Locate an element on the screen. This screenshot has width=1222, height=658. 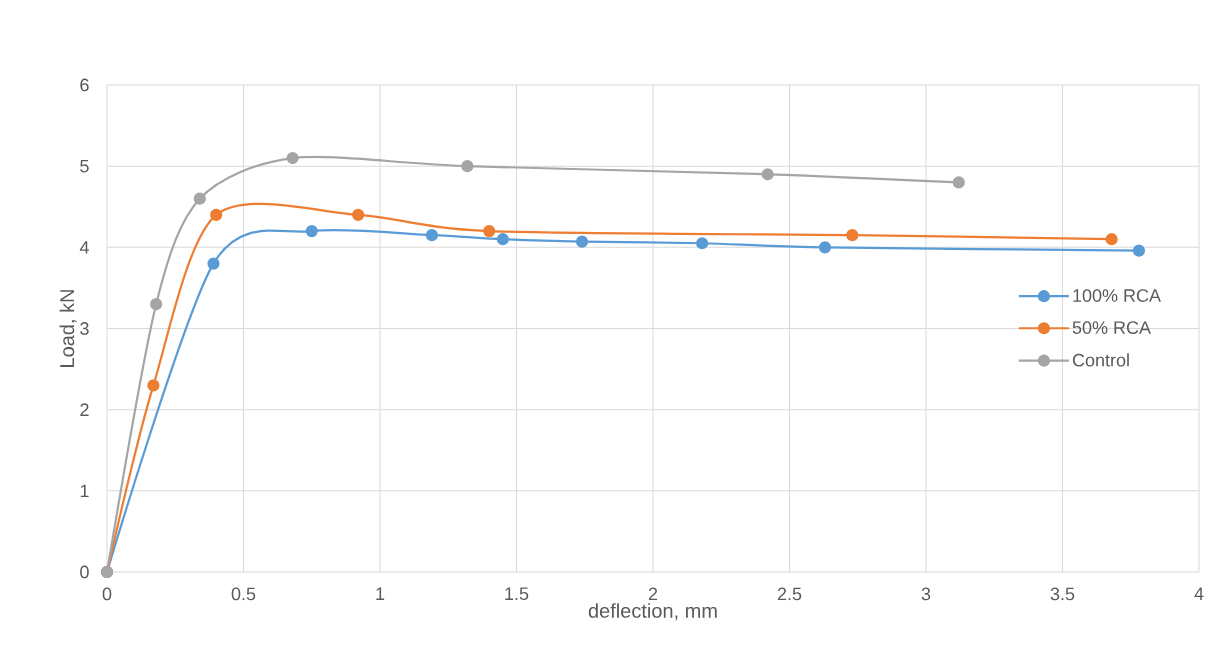
legend-label: 50% RCA is located at coordinates (1111, 327).